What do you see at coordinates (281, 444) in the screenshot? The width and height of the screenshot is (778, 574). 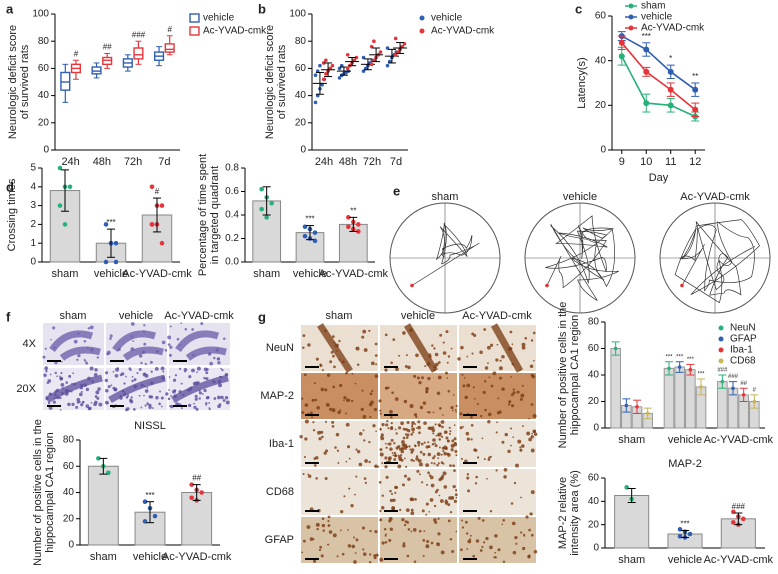 I see `row-label: Iba-1` at bounding box center [281, 444].